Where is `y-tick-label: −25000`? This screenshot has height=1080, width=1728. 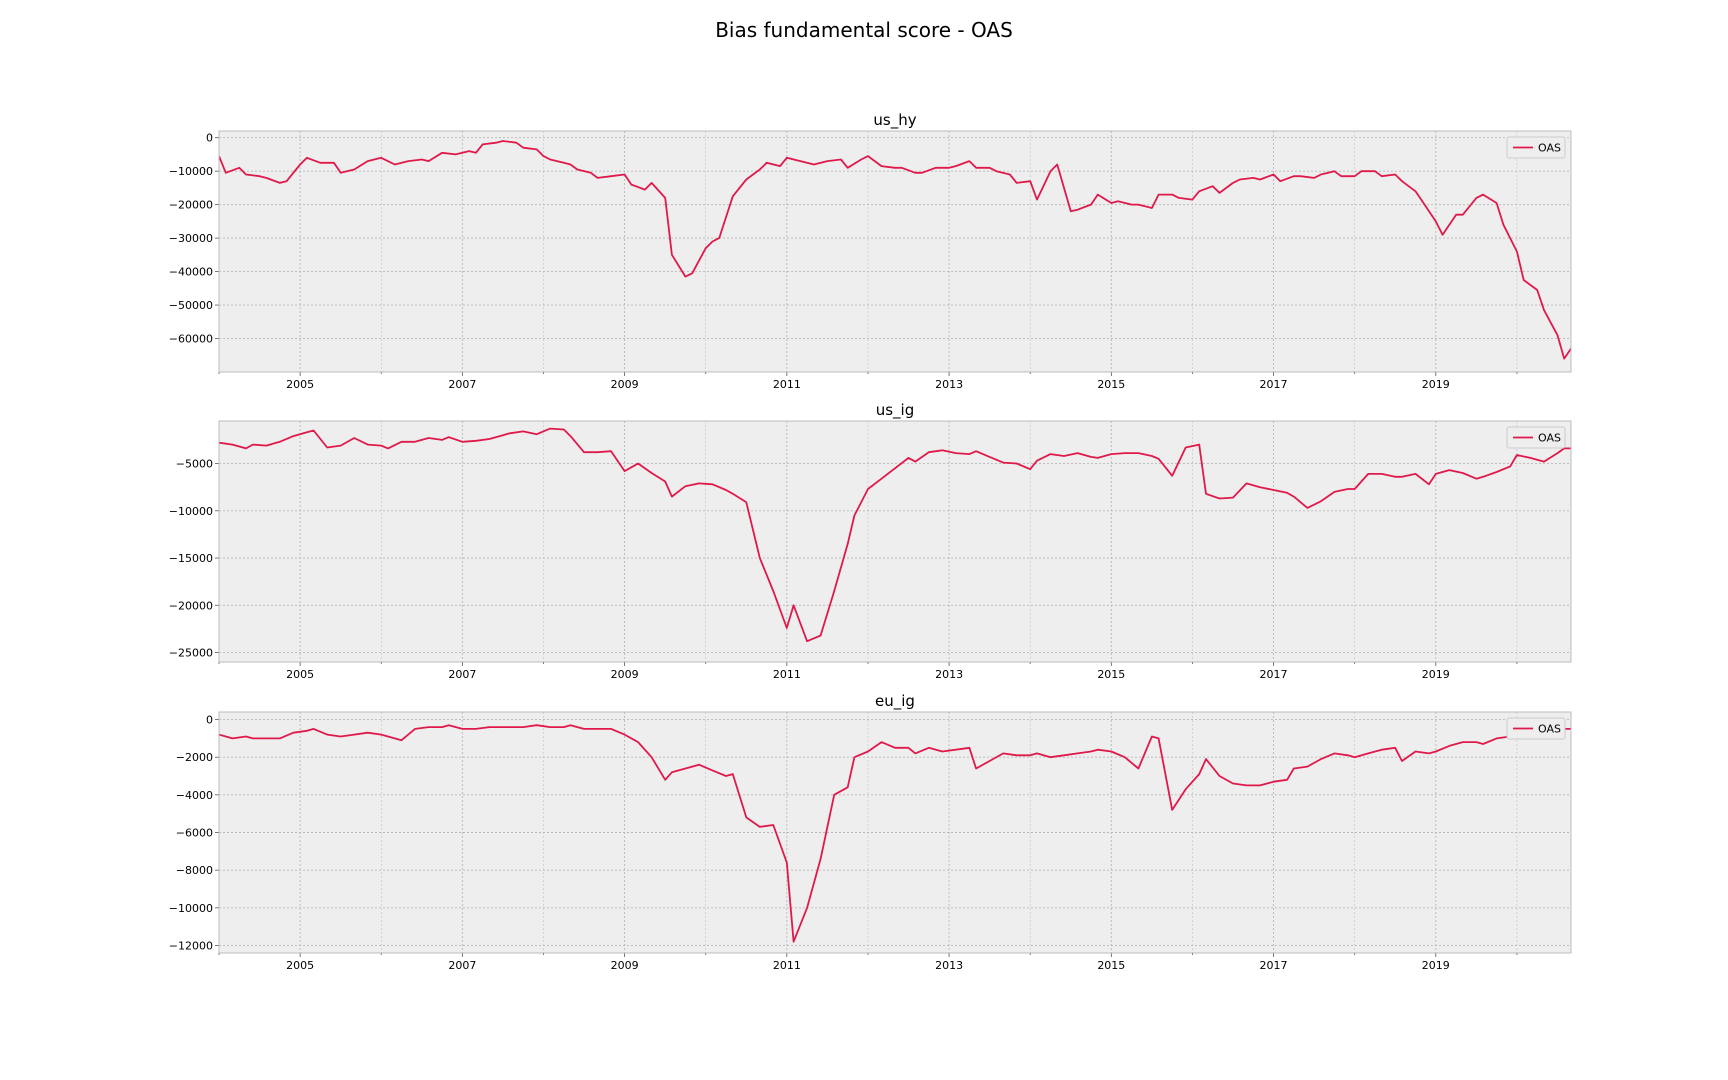 y-tick-label: −25000 is located at coordinates (191, 653).